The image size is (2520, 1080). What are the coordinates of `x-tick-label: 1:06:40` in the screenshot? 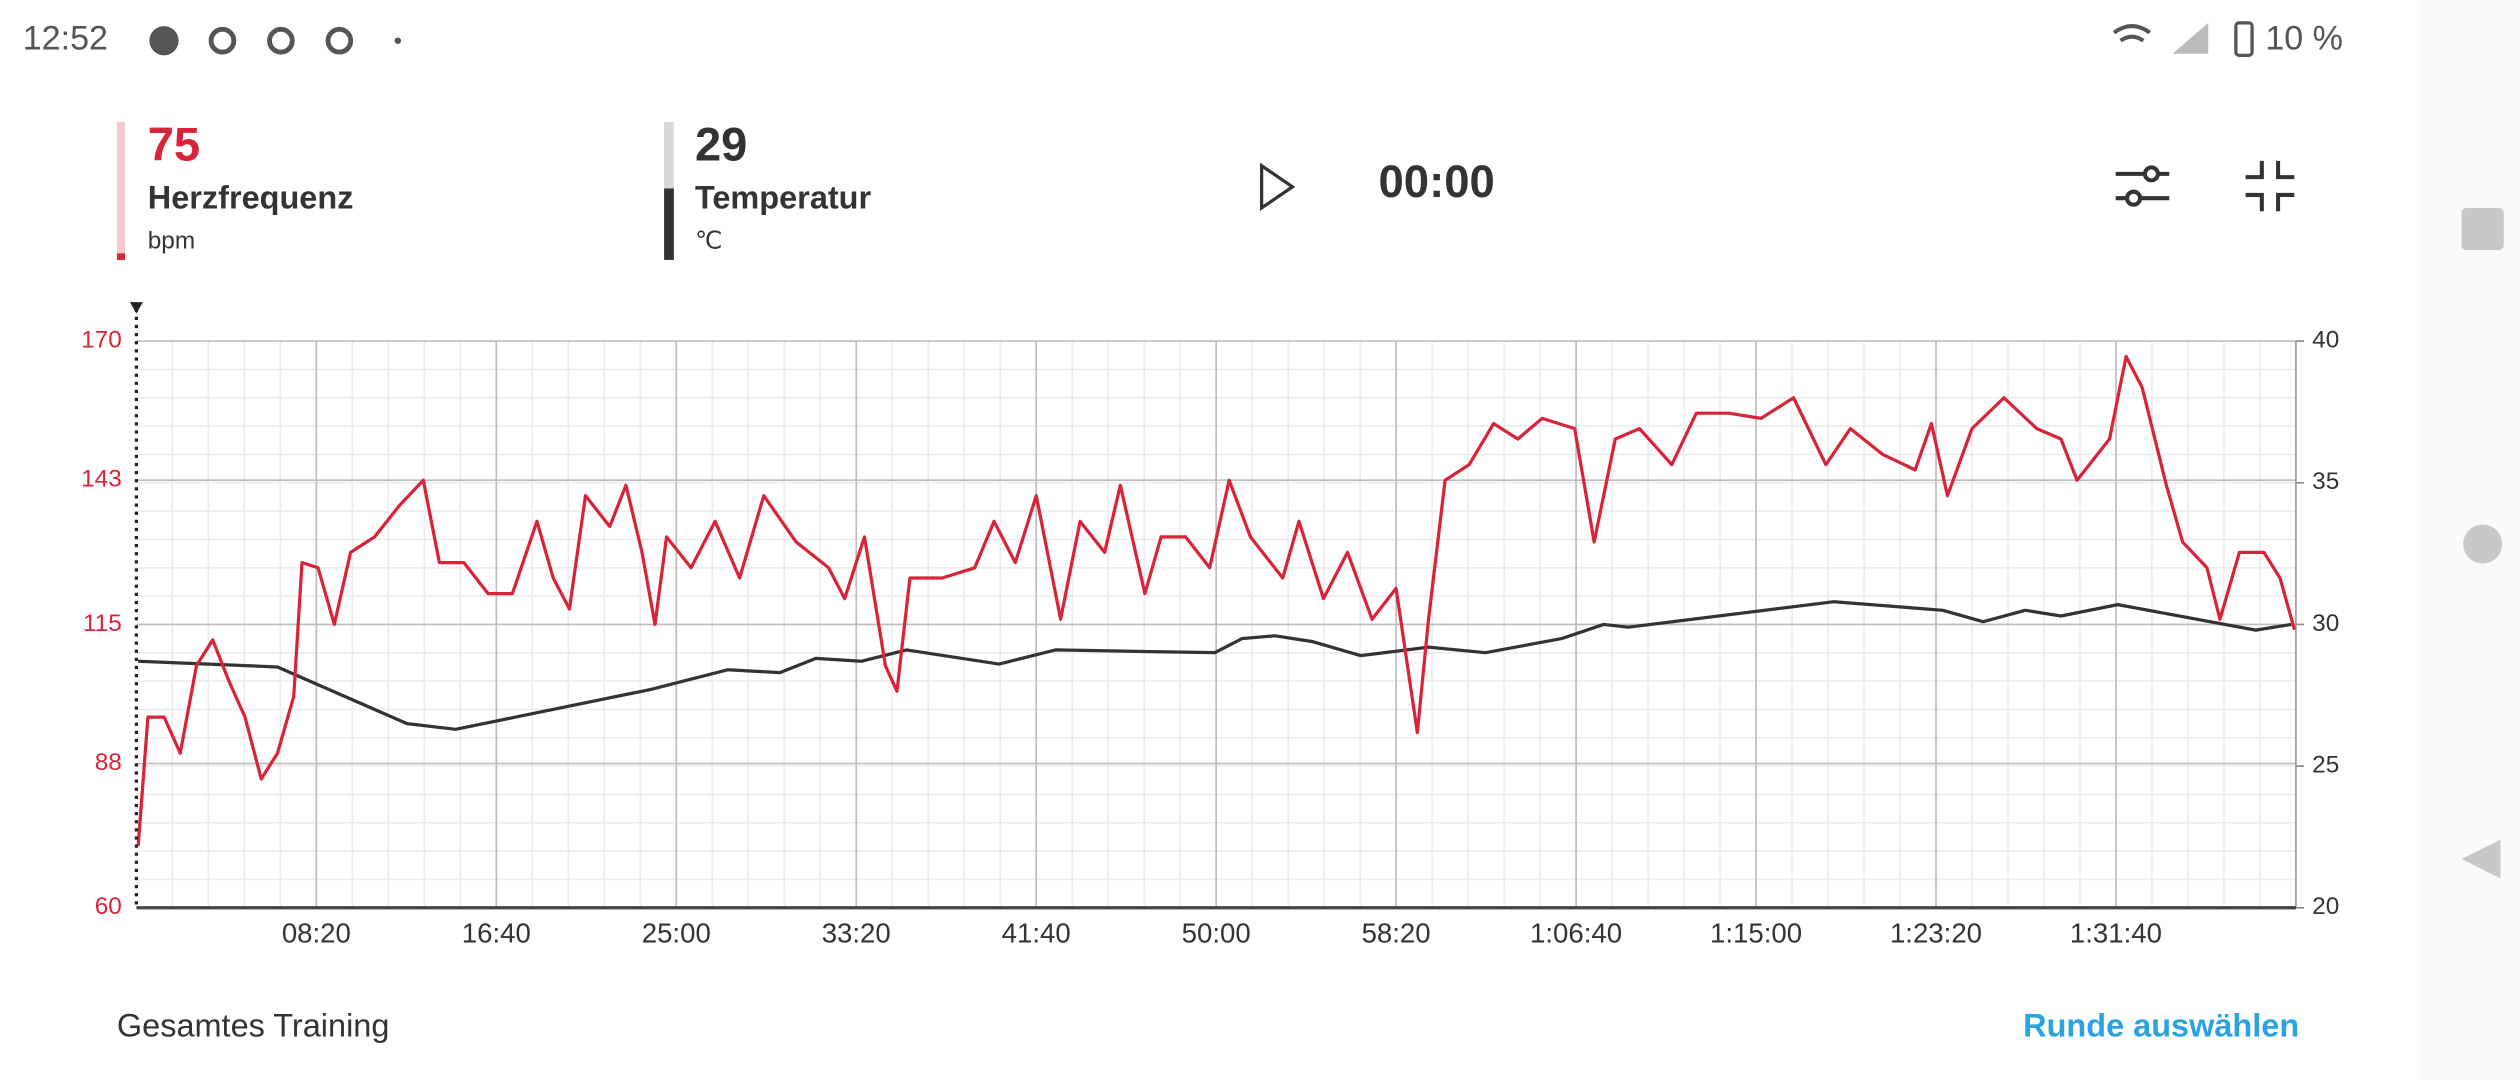 It's located at (1576, 933).